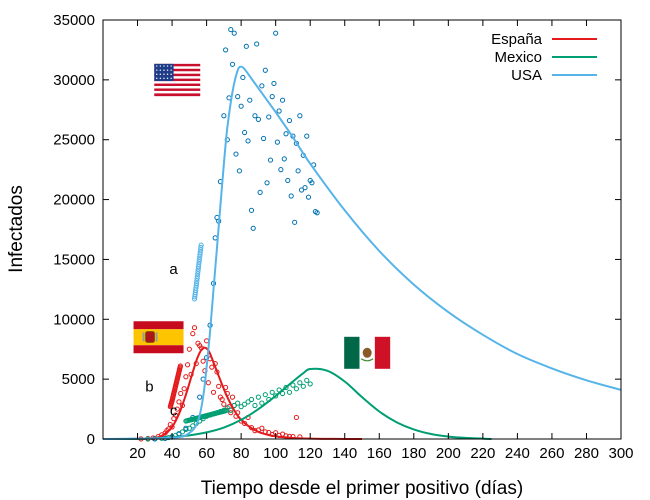 Image resolution: width=650 pixels, height=500 pixels. Describe the element at coordinates (74, 20) in the screenshot. I see `y-tick-label: 35000` at that location.